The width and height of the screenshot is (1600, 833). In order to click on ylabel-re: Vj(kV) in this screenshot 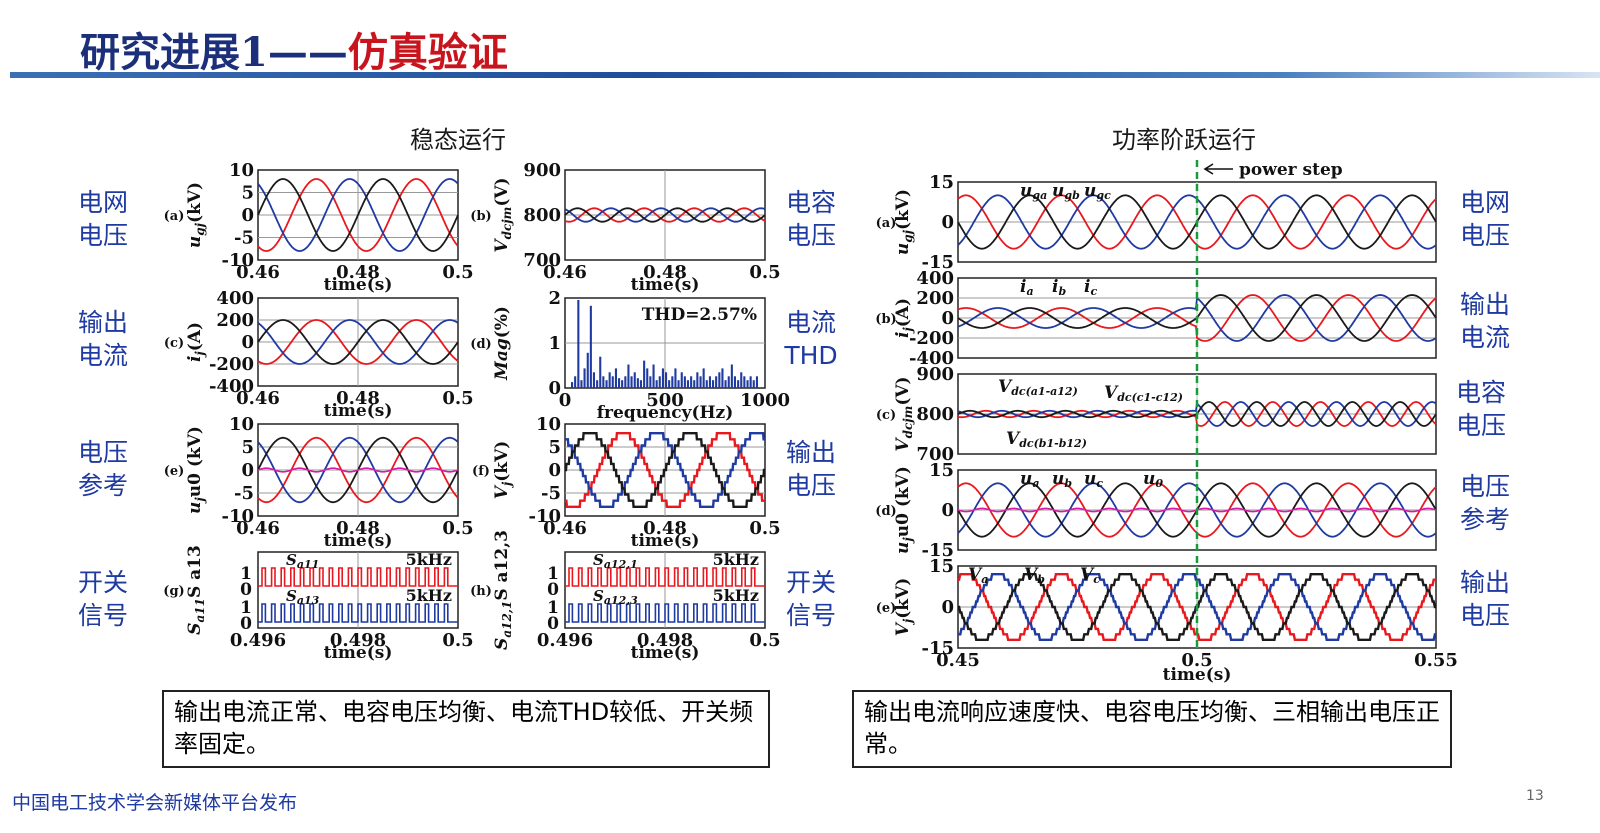, I will do `click(904, 607)`.